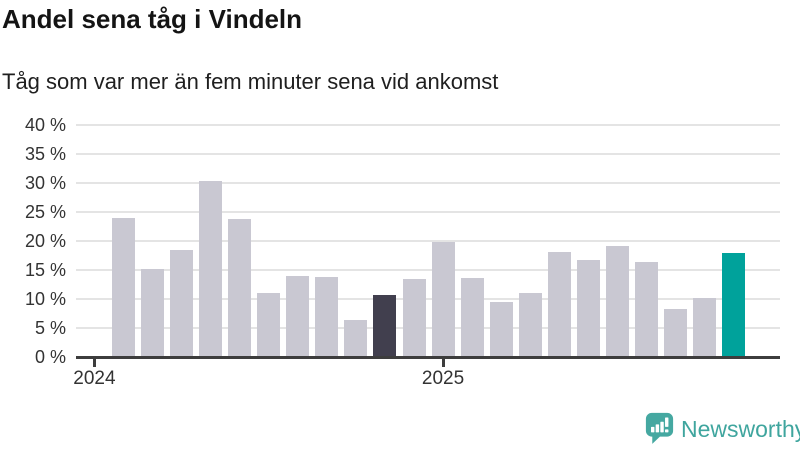  I want to click on newsworthy-bubble-chart-icon, so click(659, 428).